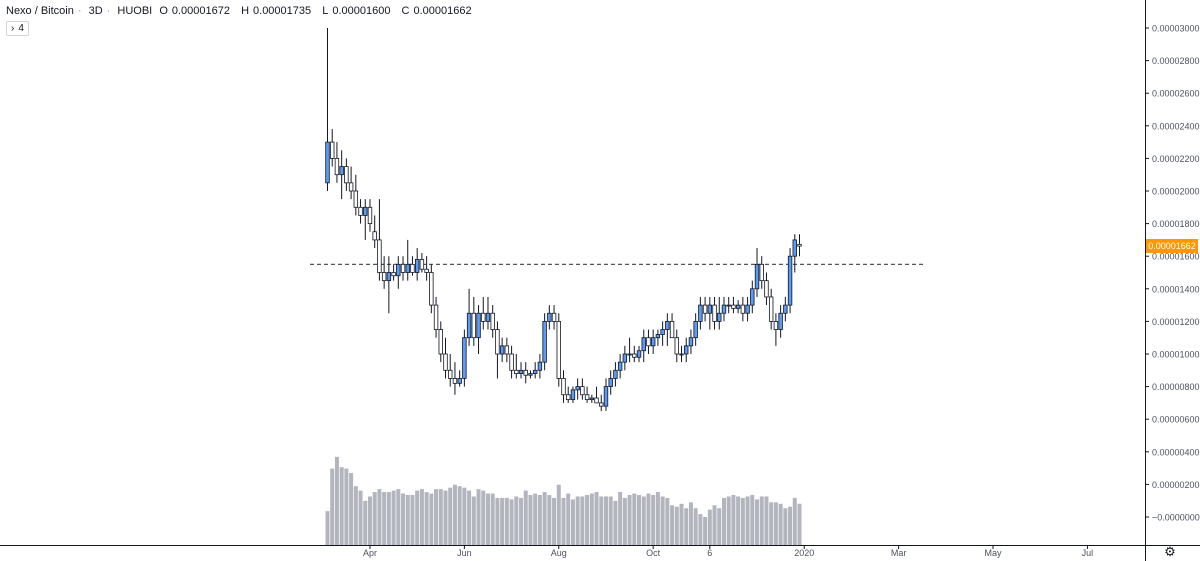 The image size is (1200, 561). What do you see at coordinates (95, 11) in the screenshot?
I see `interval-label: 3D` at bounding box center [95, 11].